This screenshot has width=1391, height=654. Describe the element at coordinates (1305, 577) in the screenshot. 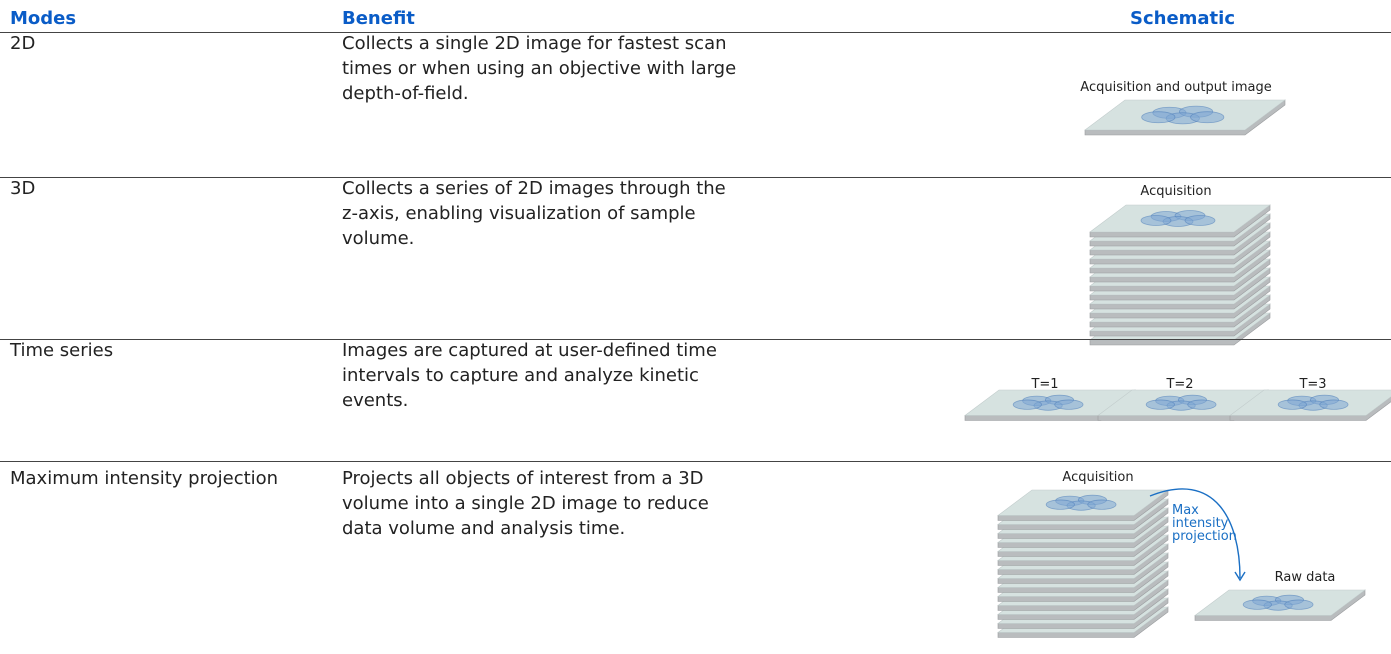

I see `schematic-label: Raw data` at that location.